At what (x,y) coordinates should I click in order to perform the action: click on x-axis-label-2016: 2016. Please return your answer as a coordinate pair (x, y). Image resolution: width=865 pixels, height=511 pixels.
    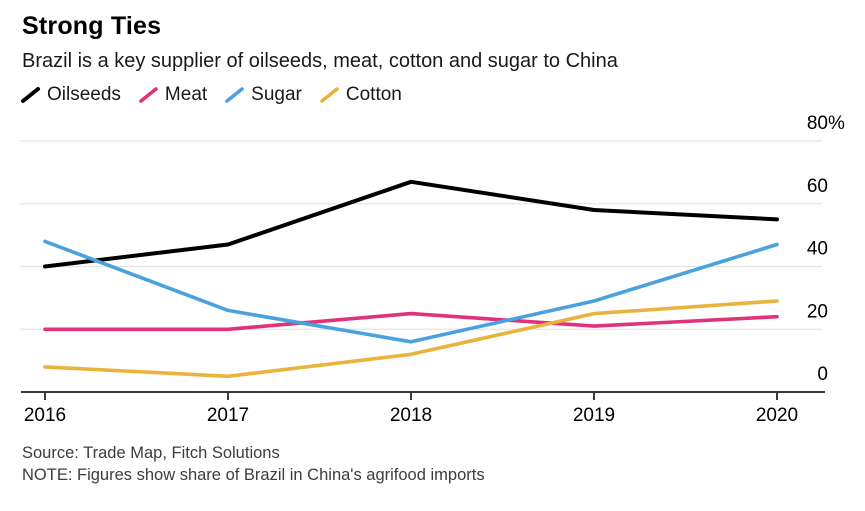
    Looking at the image, I should click on (45, 415).